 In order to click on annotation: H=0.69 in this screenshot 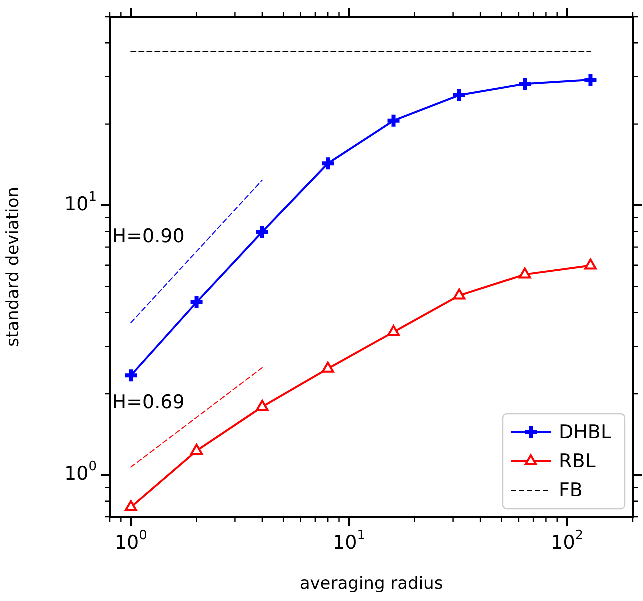, I will do `click(148, 403)`.